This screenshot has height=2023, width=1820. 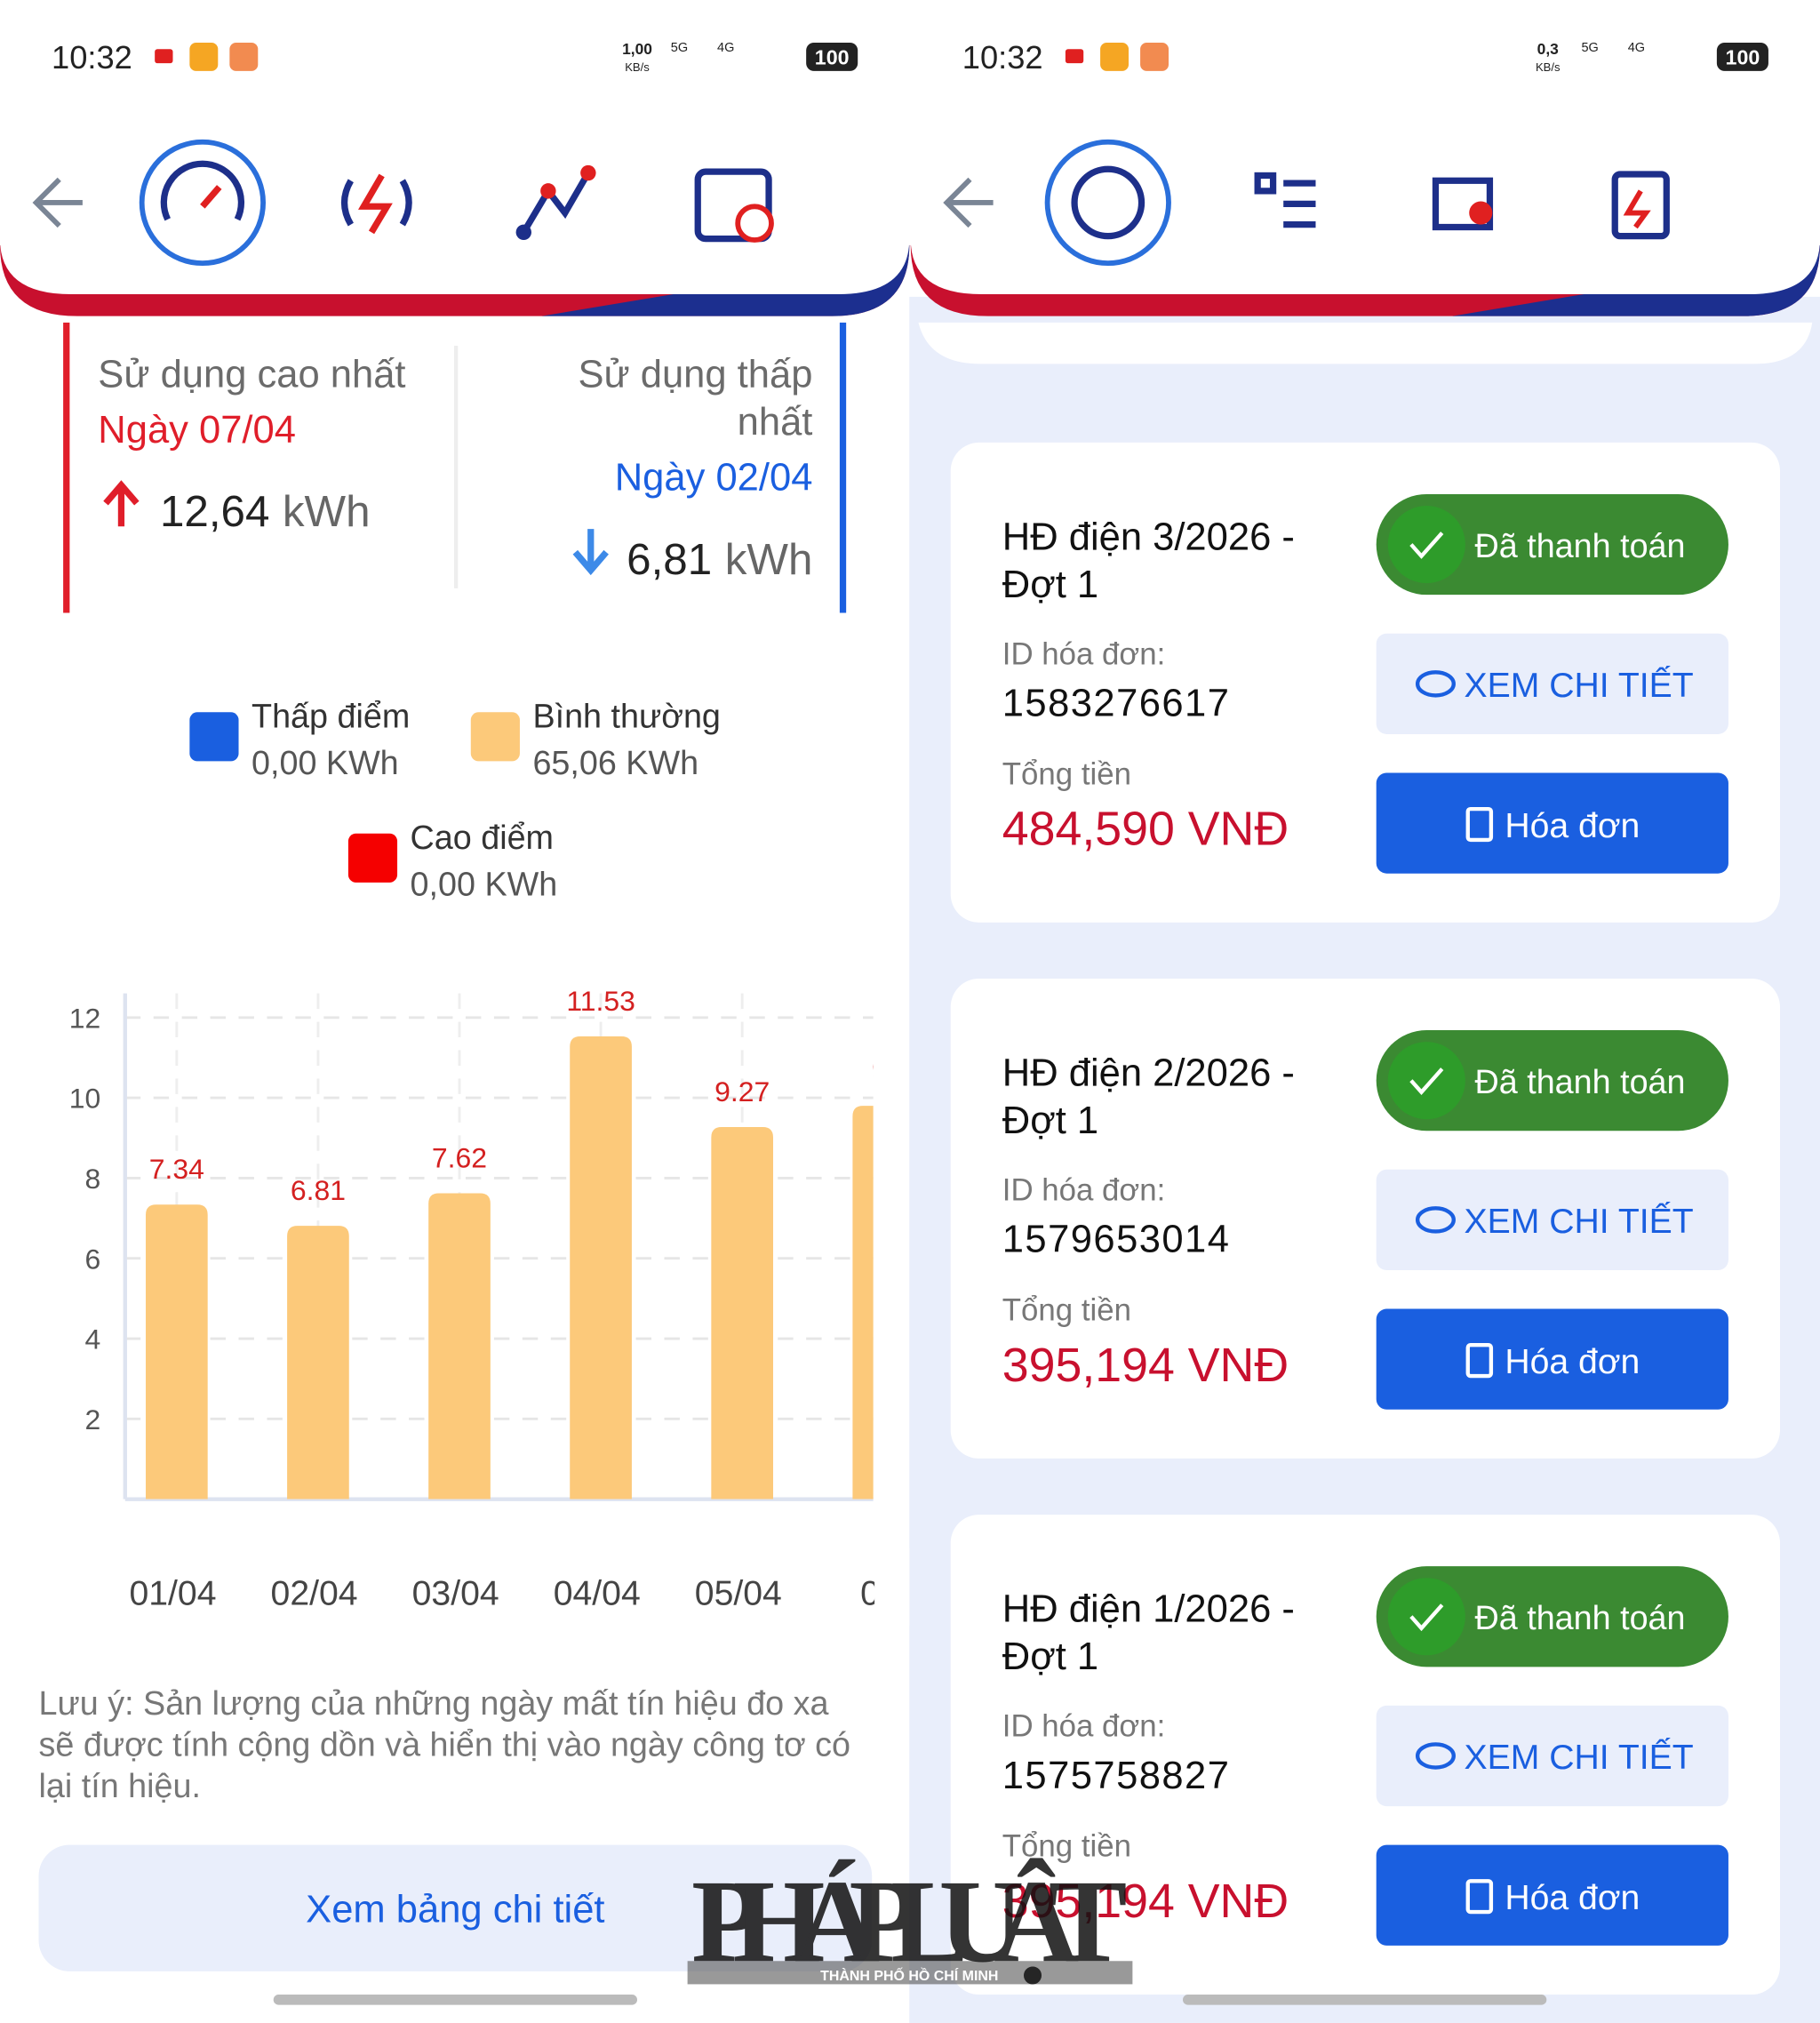 I want to click on data-label: 7.62, so click(x=459, y=1158).